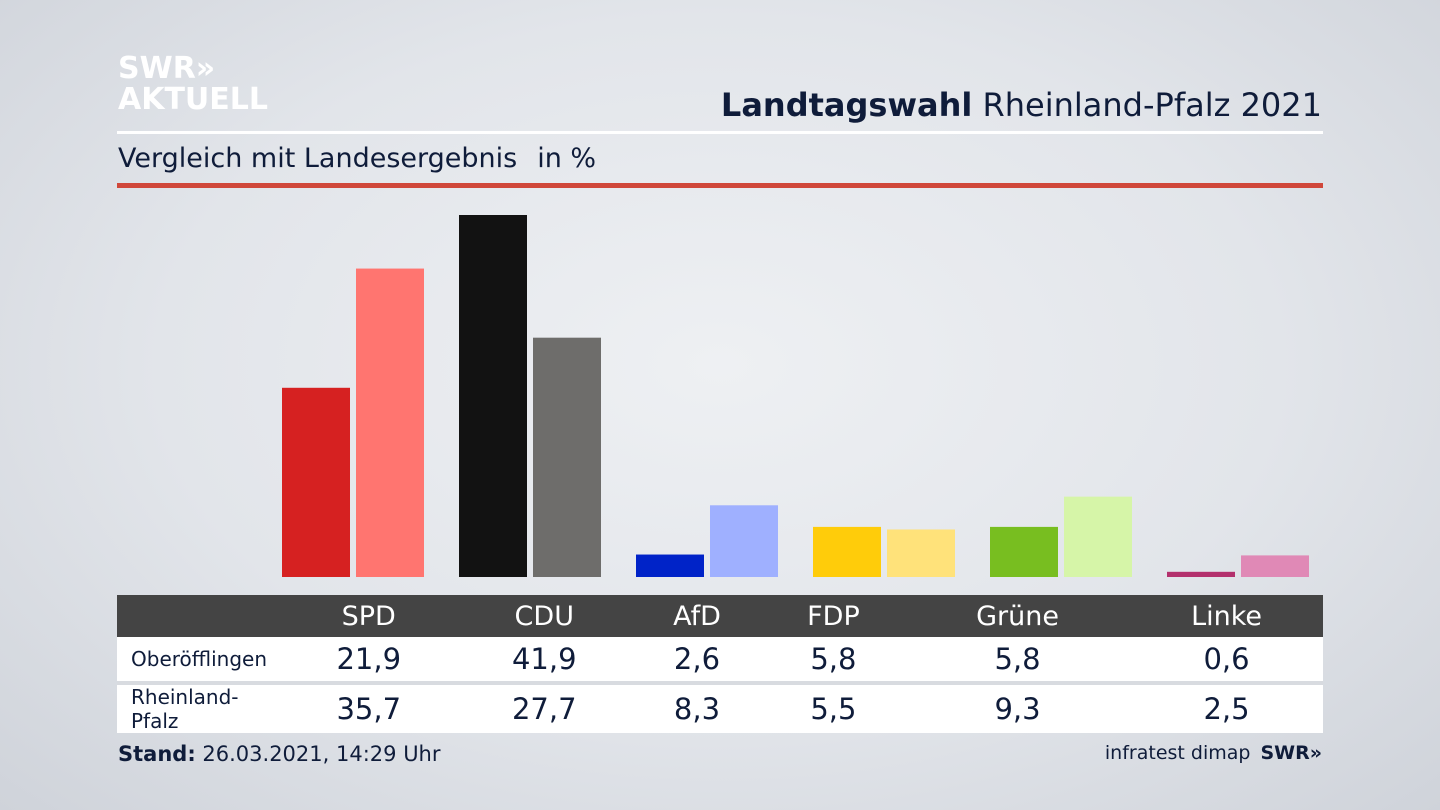  I want to click on bar-linke-local, so click(1201, 574).